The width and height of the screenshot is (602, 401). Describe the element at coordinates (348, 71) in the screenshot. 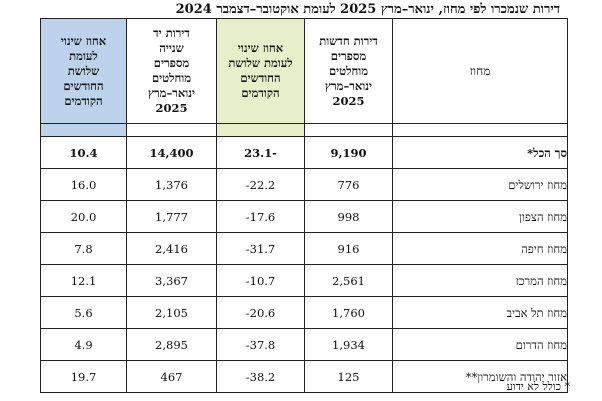

I see `header-new-apartments: דירות חדשות מספרים מוחלטים ינואר–מרץ 2025` at that location.